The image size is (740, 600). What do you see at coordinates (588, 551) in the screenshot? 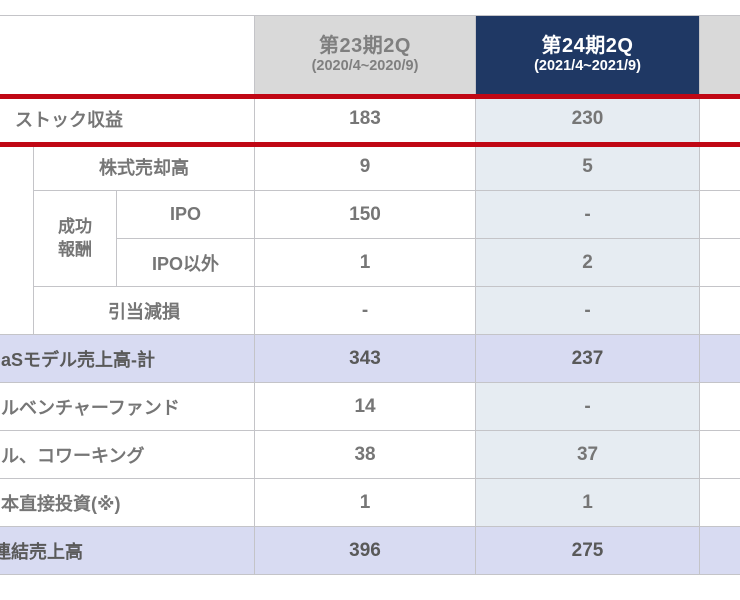
I see `consolidated-revenue-curr-value: 275` at bounding box center [588, 551].